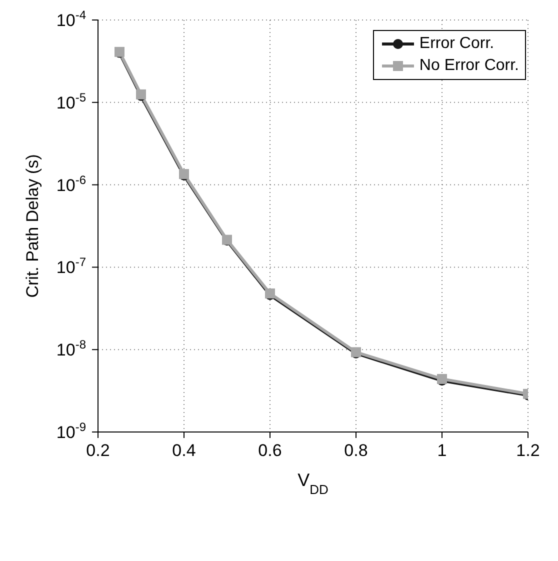 The image size is (558, 561). I want to click on x-axis-title: V$_{DD}$, so click(313, 483).